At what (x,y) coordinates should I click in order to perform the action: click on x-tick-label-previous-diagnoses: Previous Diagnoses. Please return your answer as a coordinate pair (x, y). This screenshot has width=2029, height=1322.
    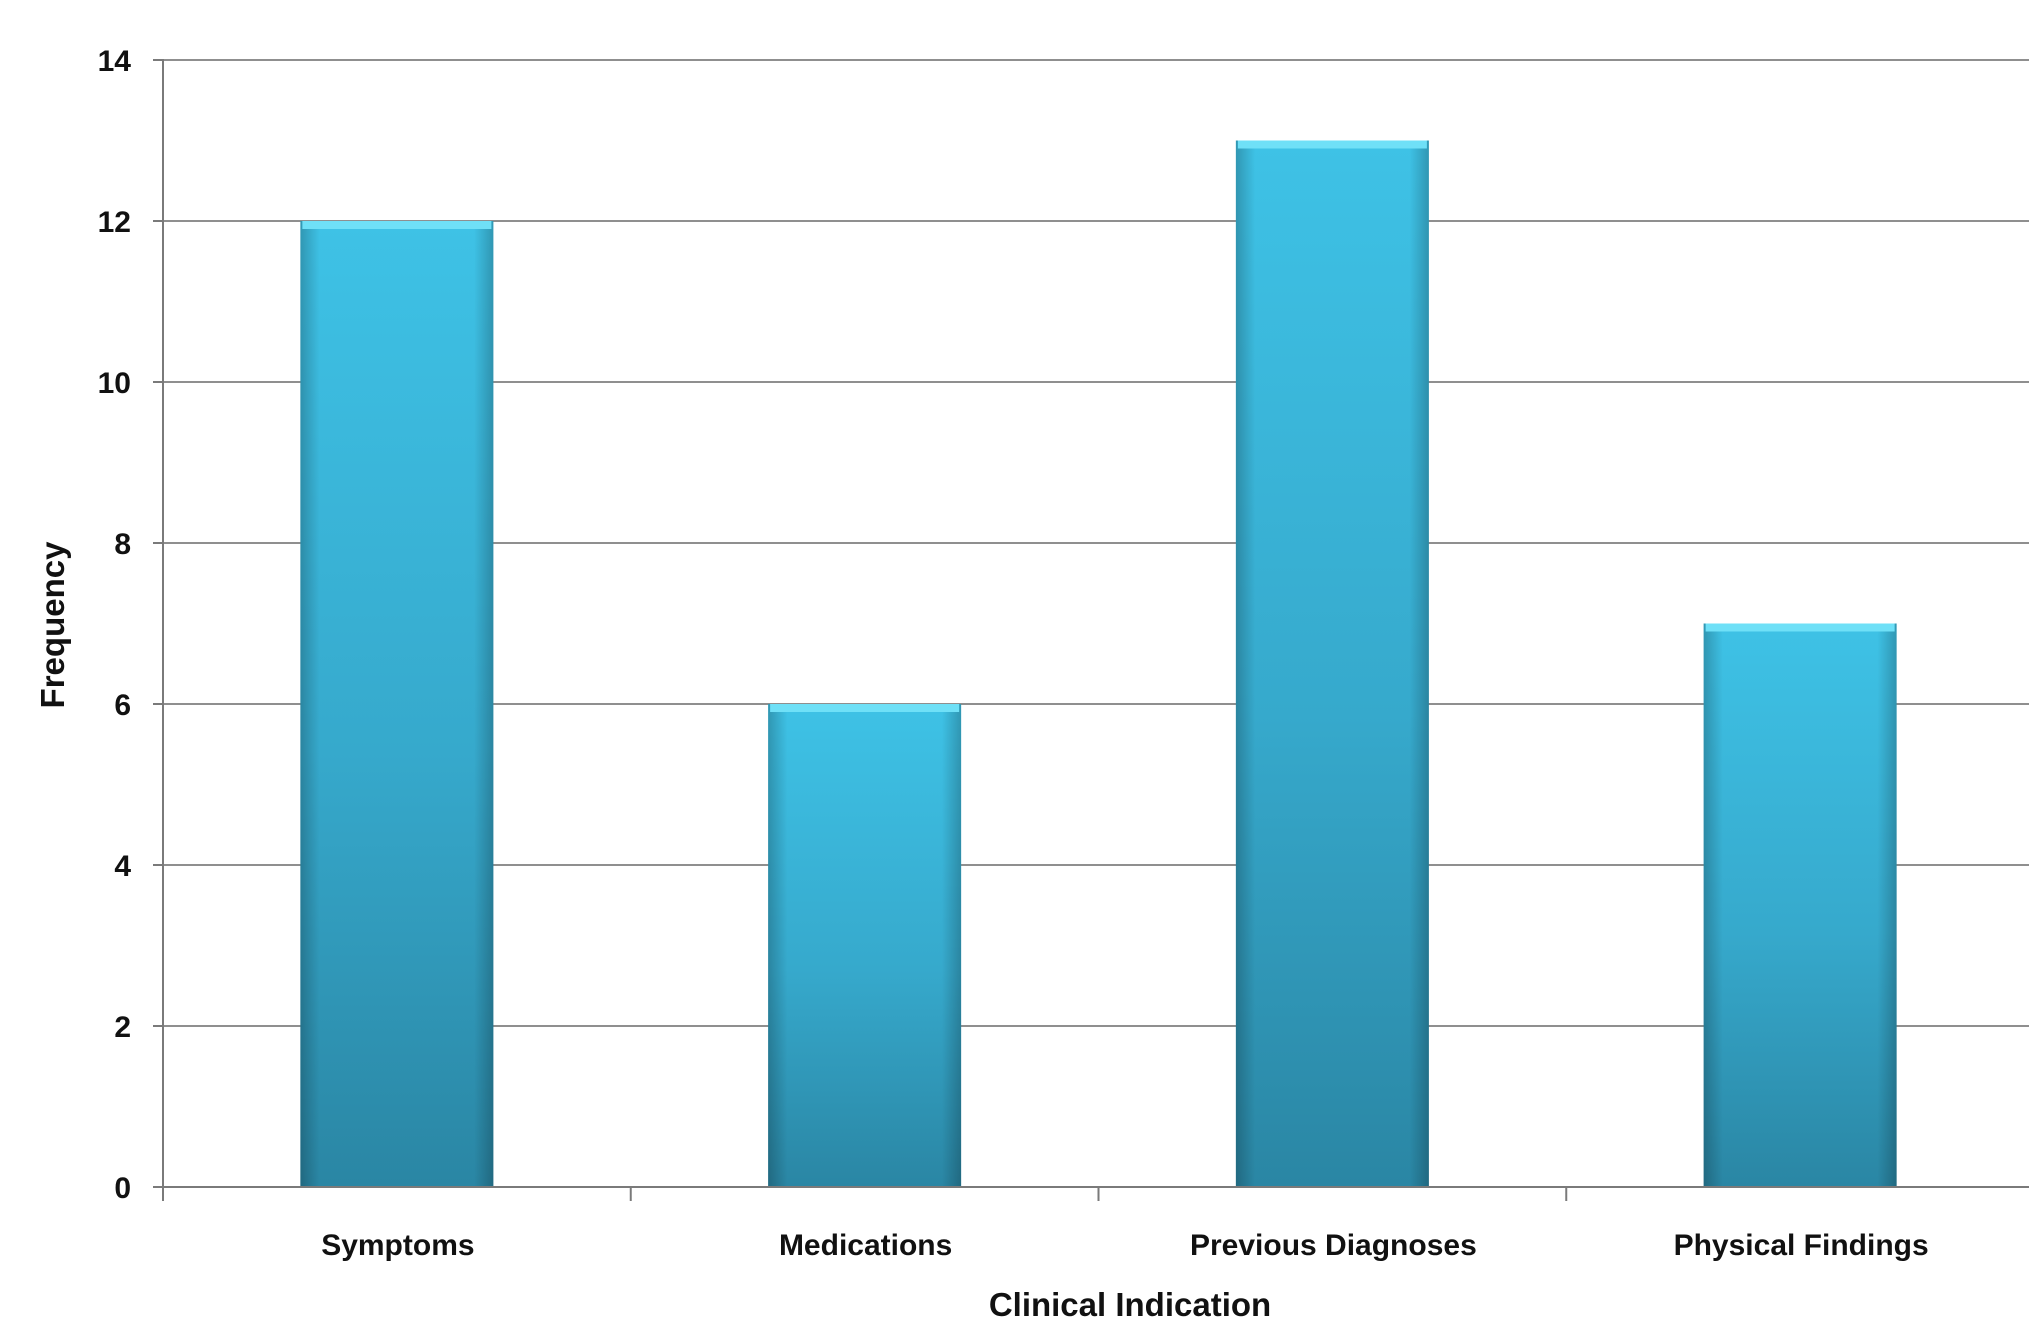
    Looking at the image, I should click on (1333, 1245).